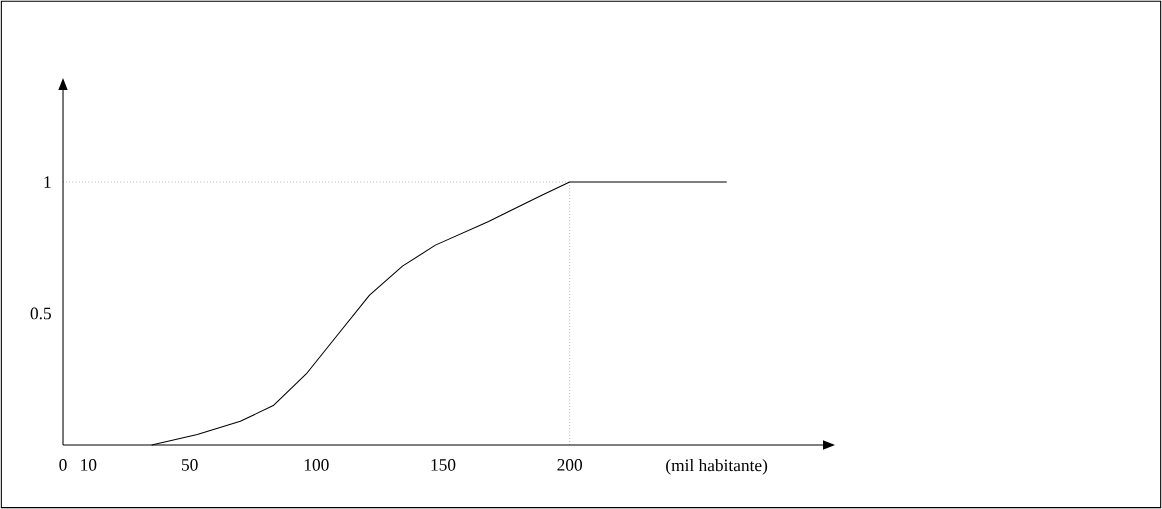 The width and height of the screenshot is (1162, 509). What do you see at coordinates (443, 465) in the screenshot?
I see `x-tick-label: 150` at bounding box center [443, 465].